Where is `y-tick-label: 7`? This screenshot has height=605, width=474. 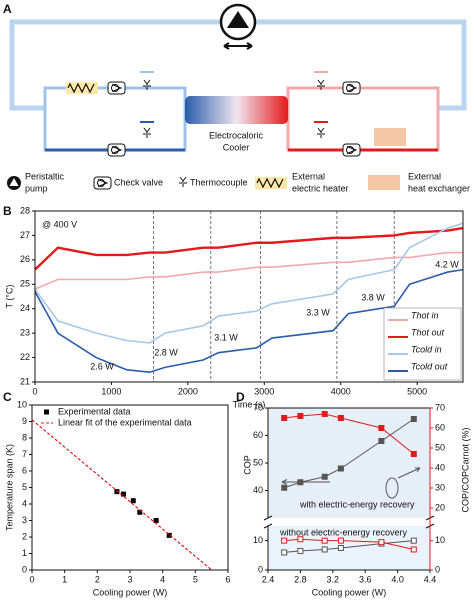 y-tick-label: 7 is located at coordinates (24, 454).